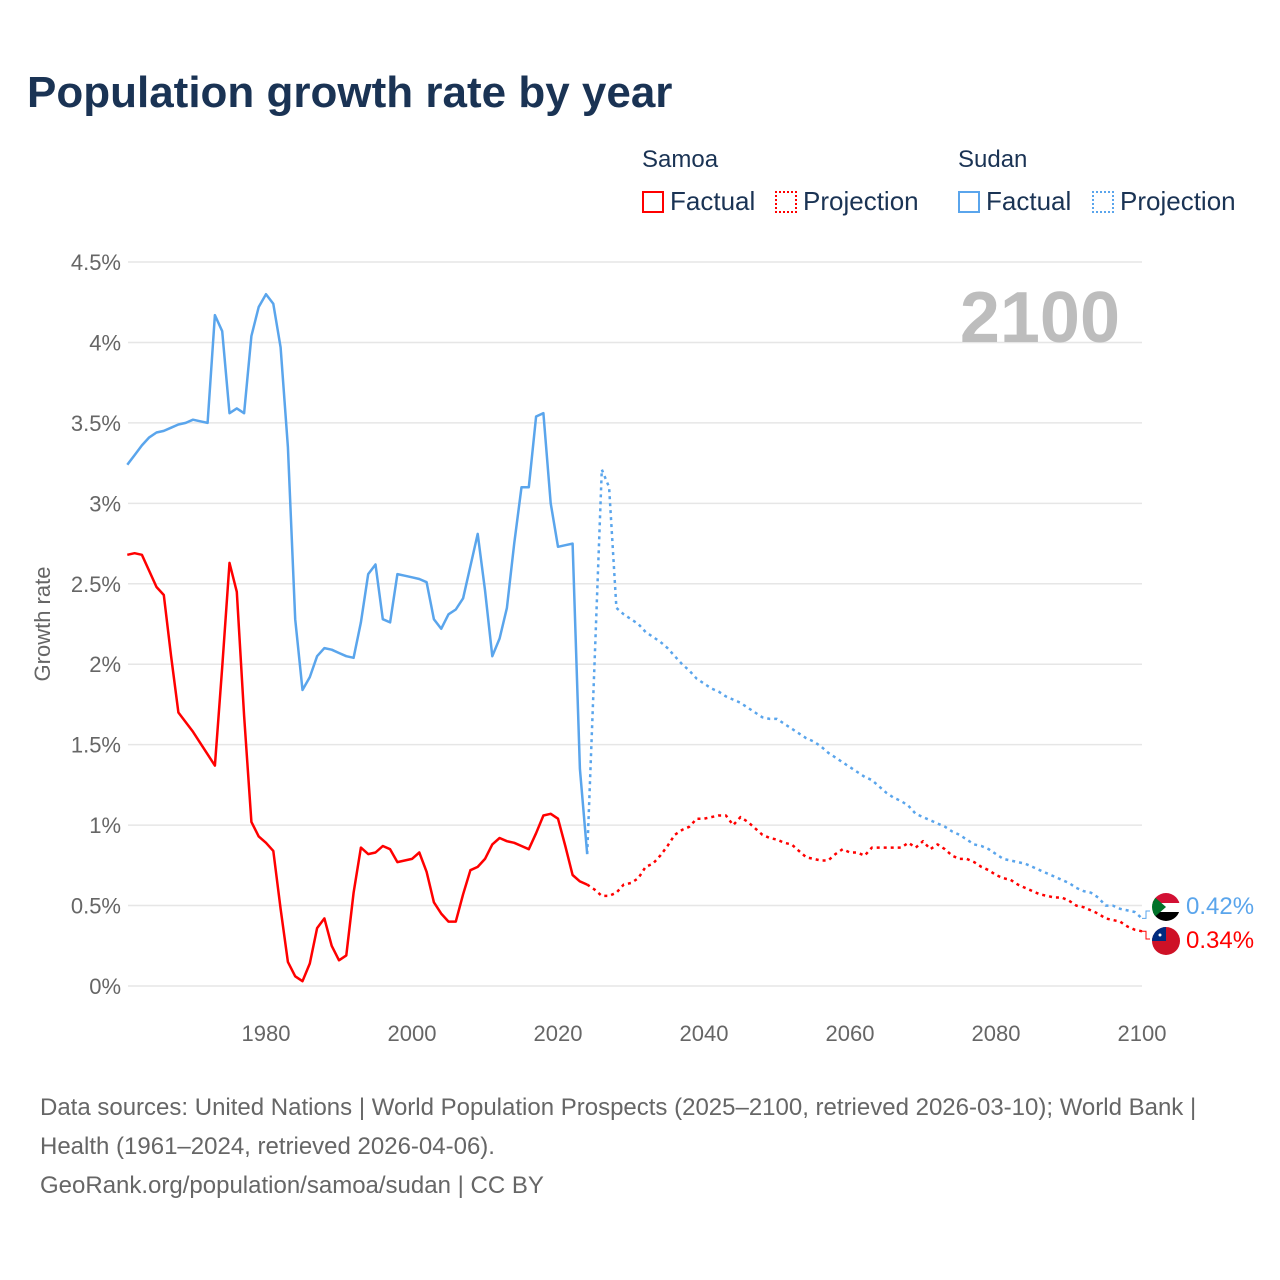 The height and width of the screenshot is (1280, 1280). I want to click on x-tick-label: 2060, so click(850, 1033).